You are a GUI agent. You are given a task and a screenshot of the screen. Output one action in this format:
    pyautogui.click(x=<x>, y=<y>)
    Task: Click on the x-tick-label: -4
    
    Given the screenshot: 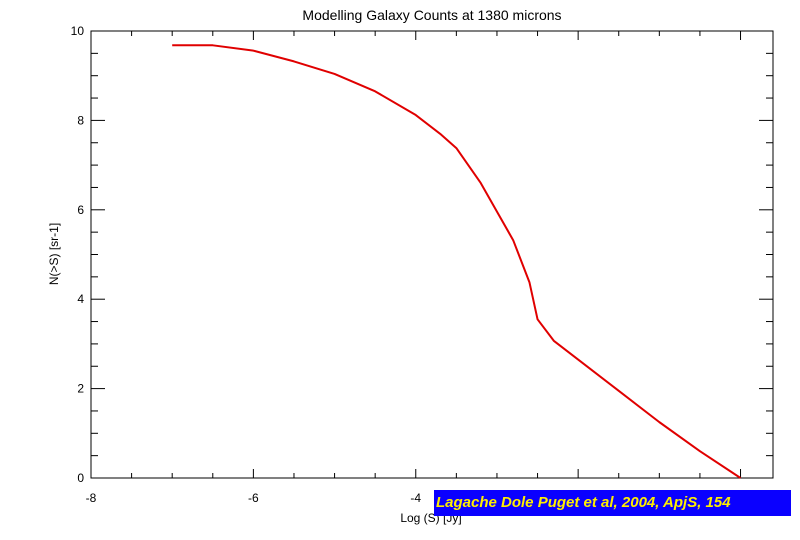 What is the action you would take?
    pyautogui.click(x=415, y=498)
    